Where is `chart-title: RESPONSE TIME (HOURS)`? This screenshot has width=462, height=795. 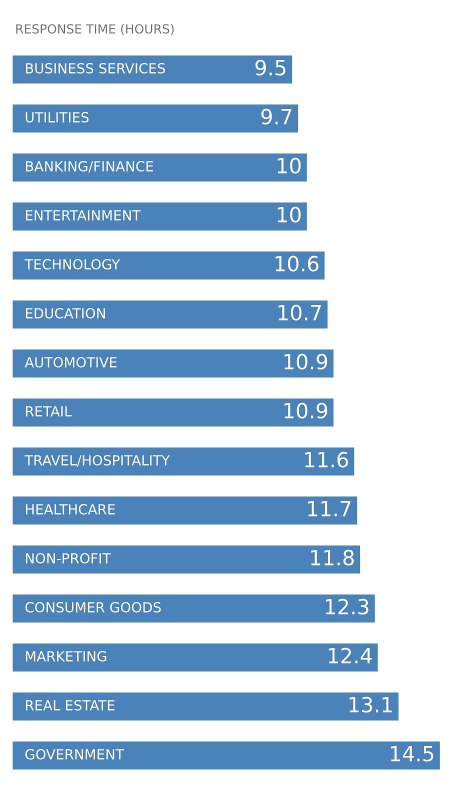
chart-title: RESPONSE TIME (HOURS) is located at coordinates (95, 30).